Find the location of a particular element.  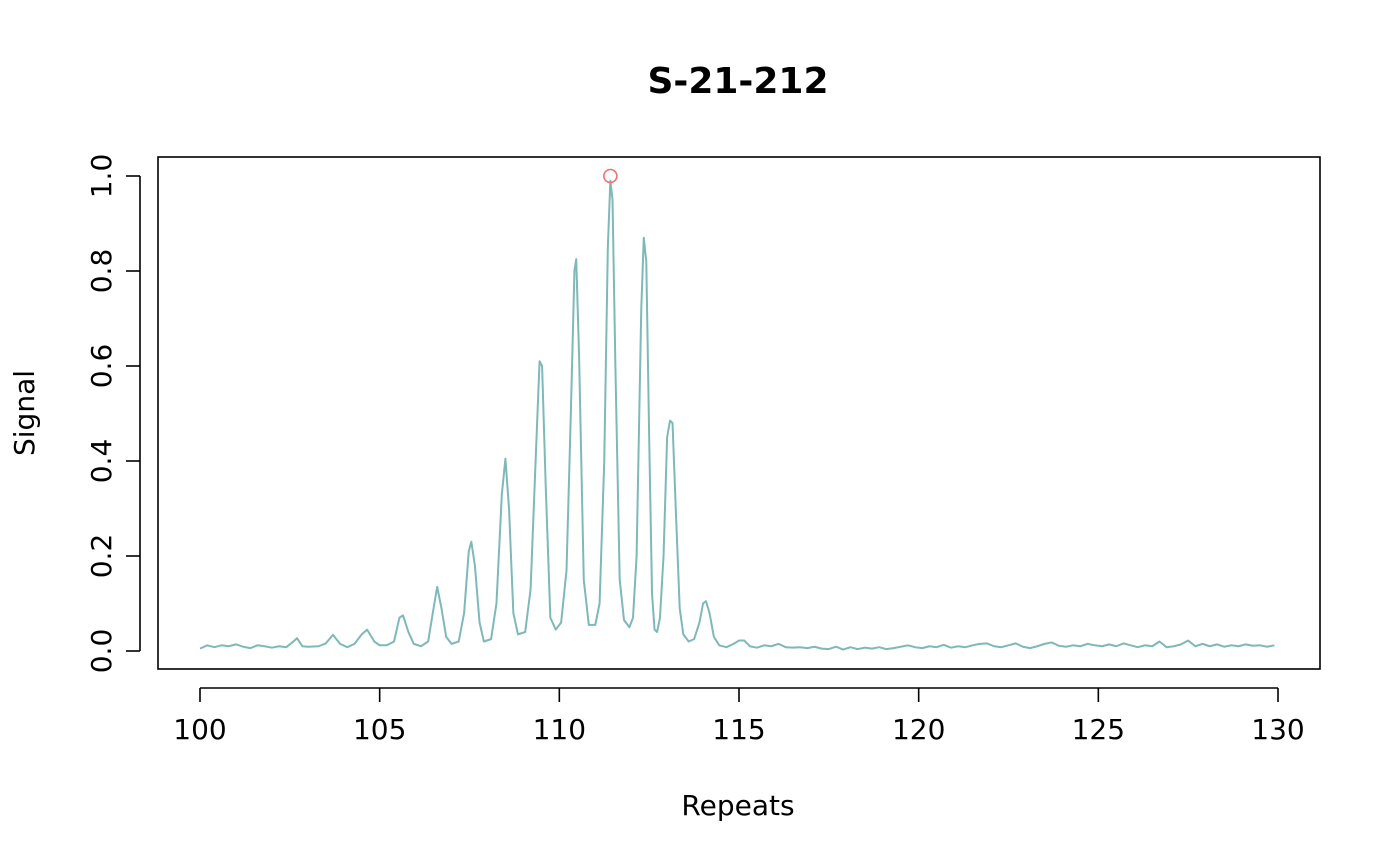

y-tick-label: 0.6 is located at coordinates (101, 366).